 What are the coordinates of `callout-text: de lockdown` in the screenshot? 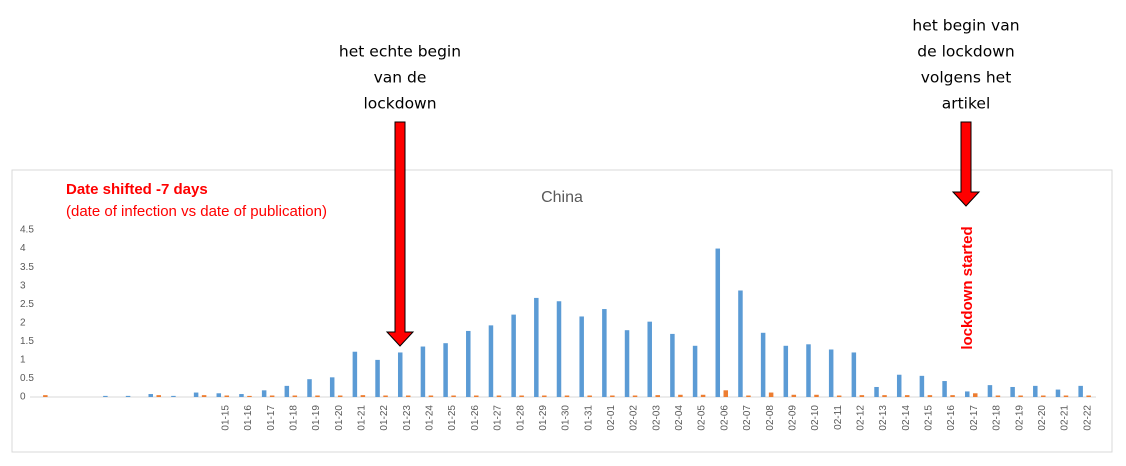 It's located at (965, 52).